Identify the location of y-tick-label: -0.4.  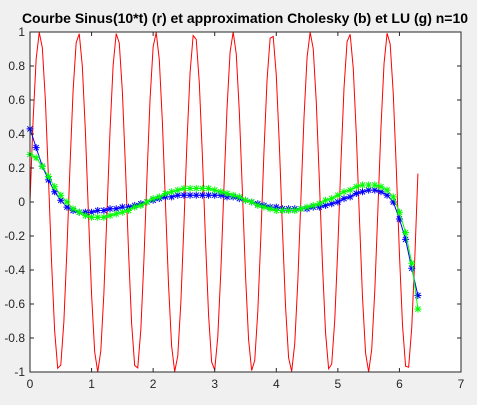
(14, 270).